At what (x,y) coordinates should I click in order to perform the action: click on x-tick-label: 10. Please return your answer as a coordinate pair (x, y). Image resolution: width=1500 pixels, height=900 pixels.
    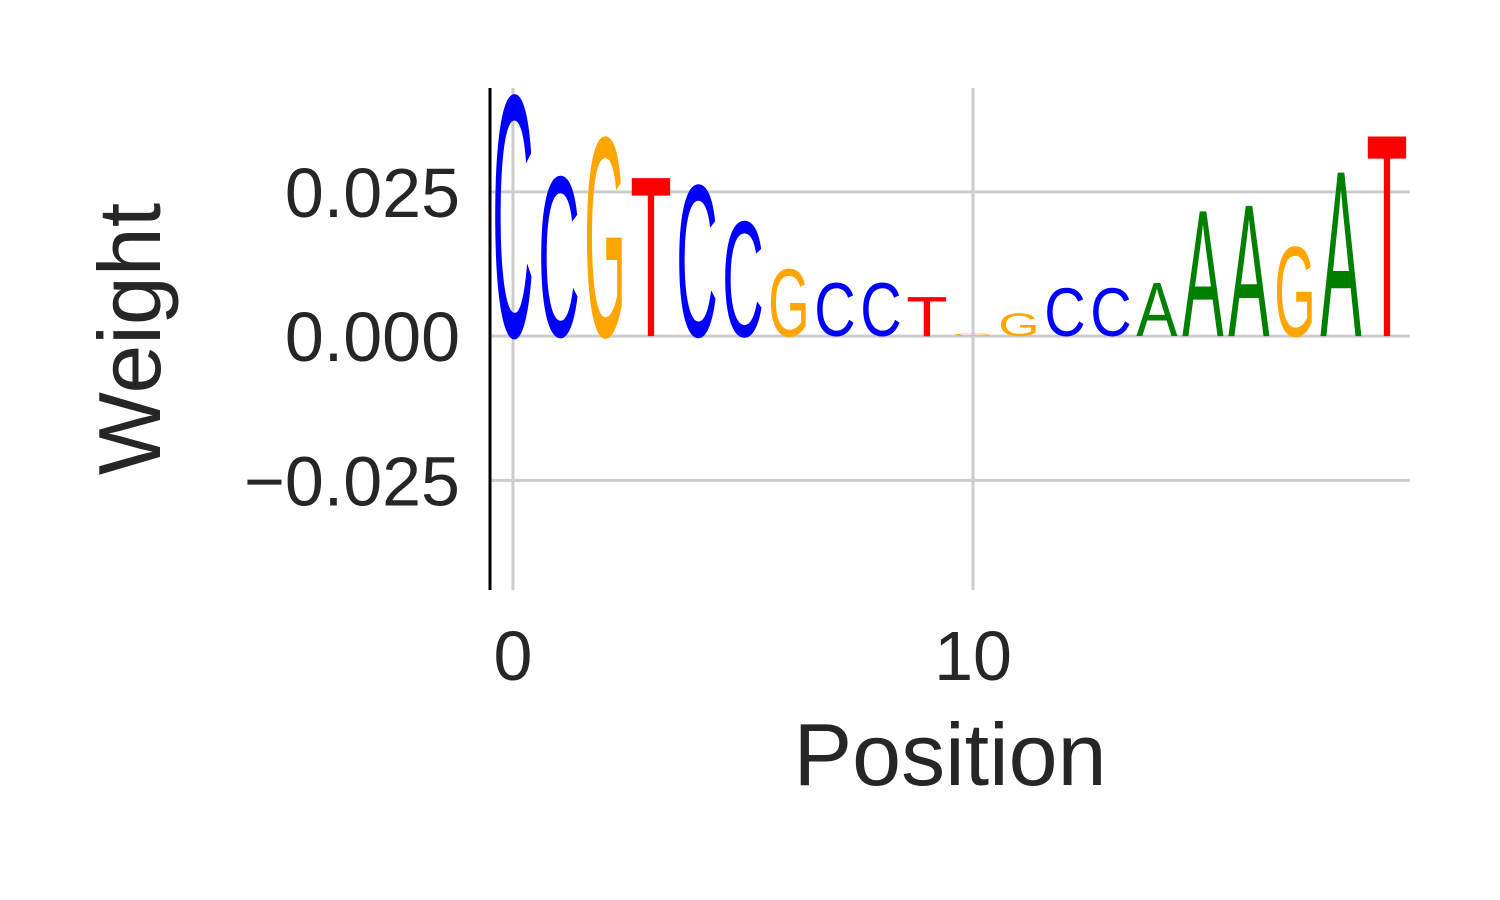
    Looking at the image, I should click on (973, 656).